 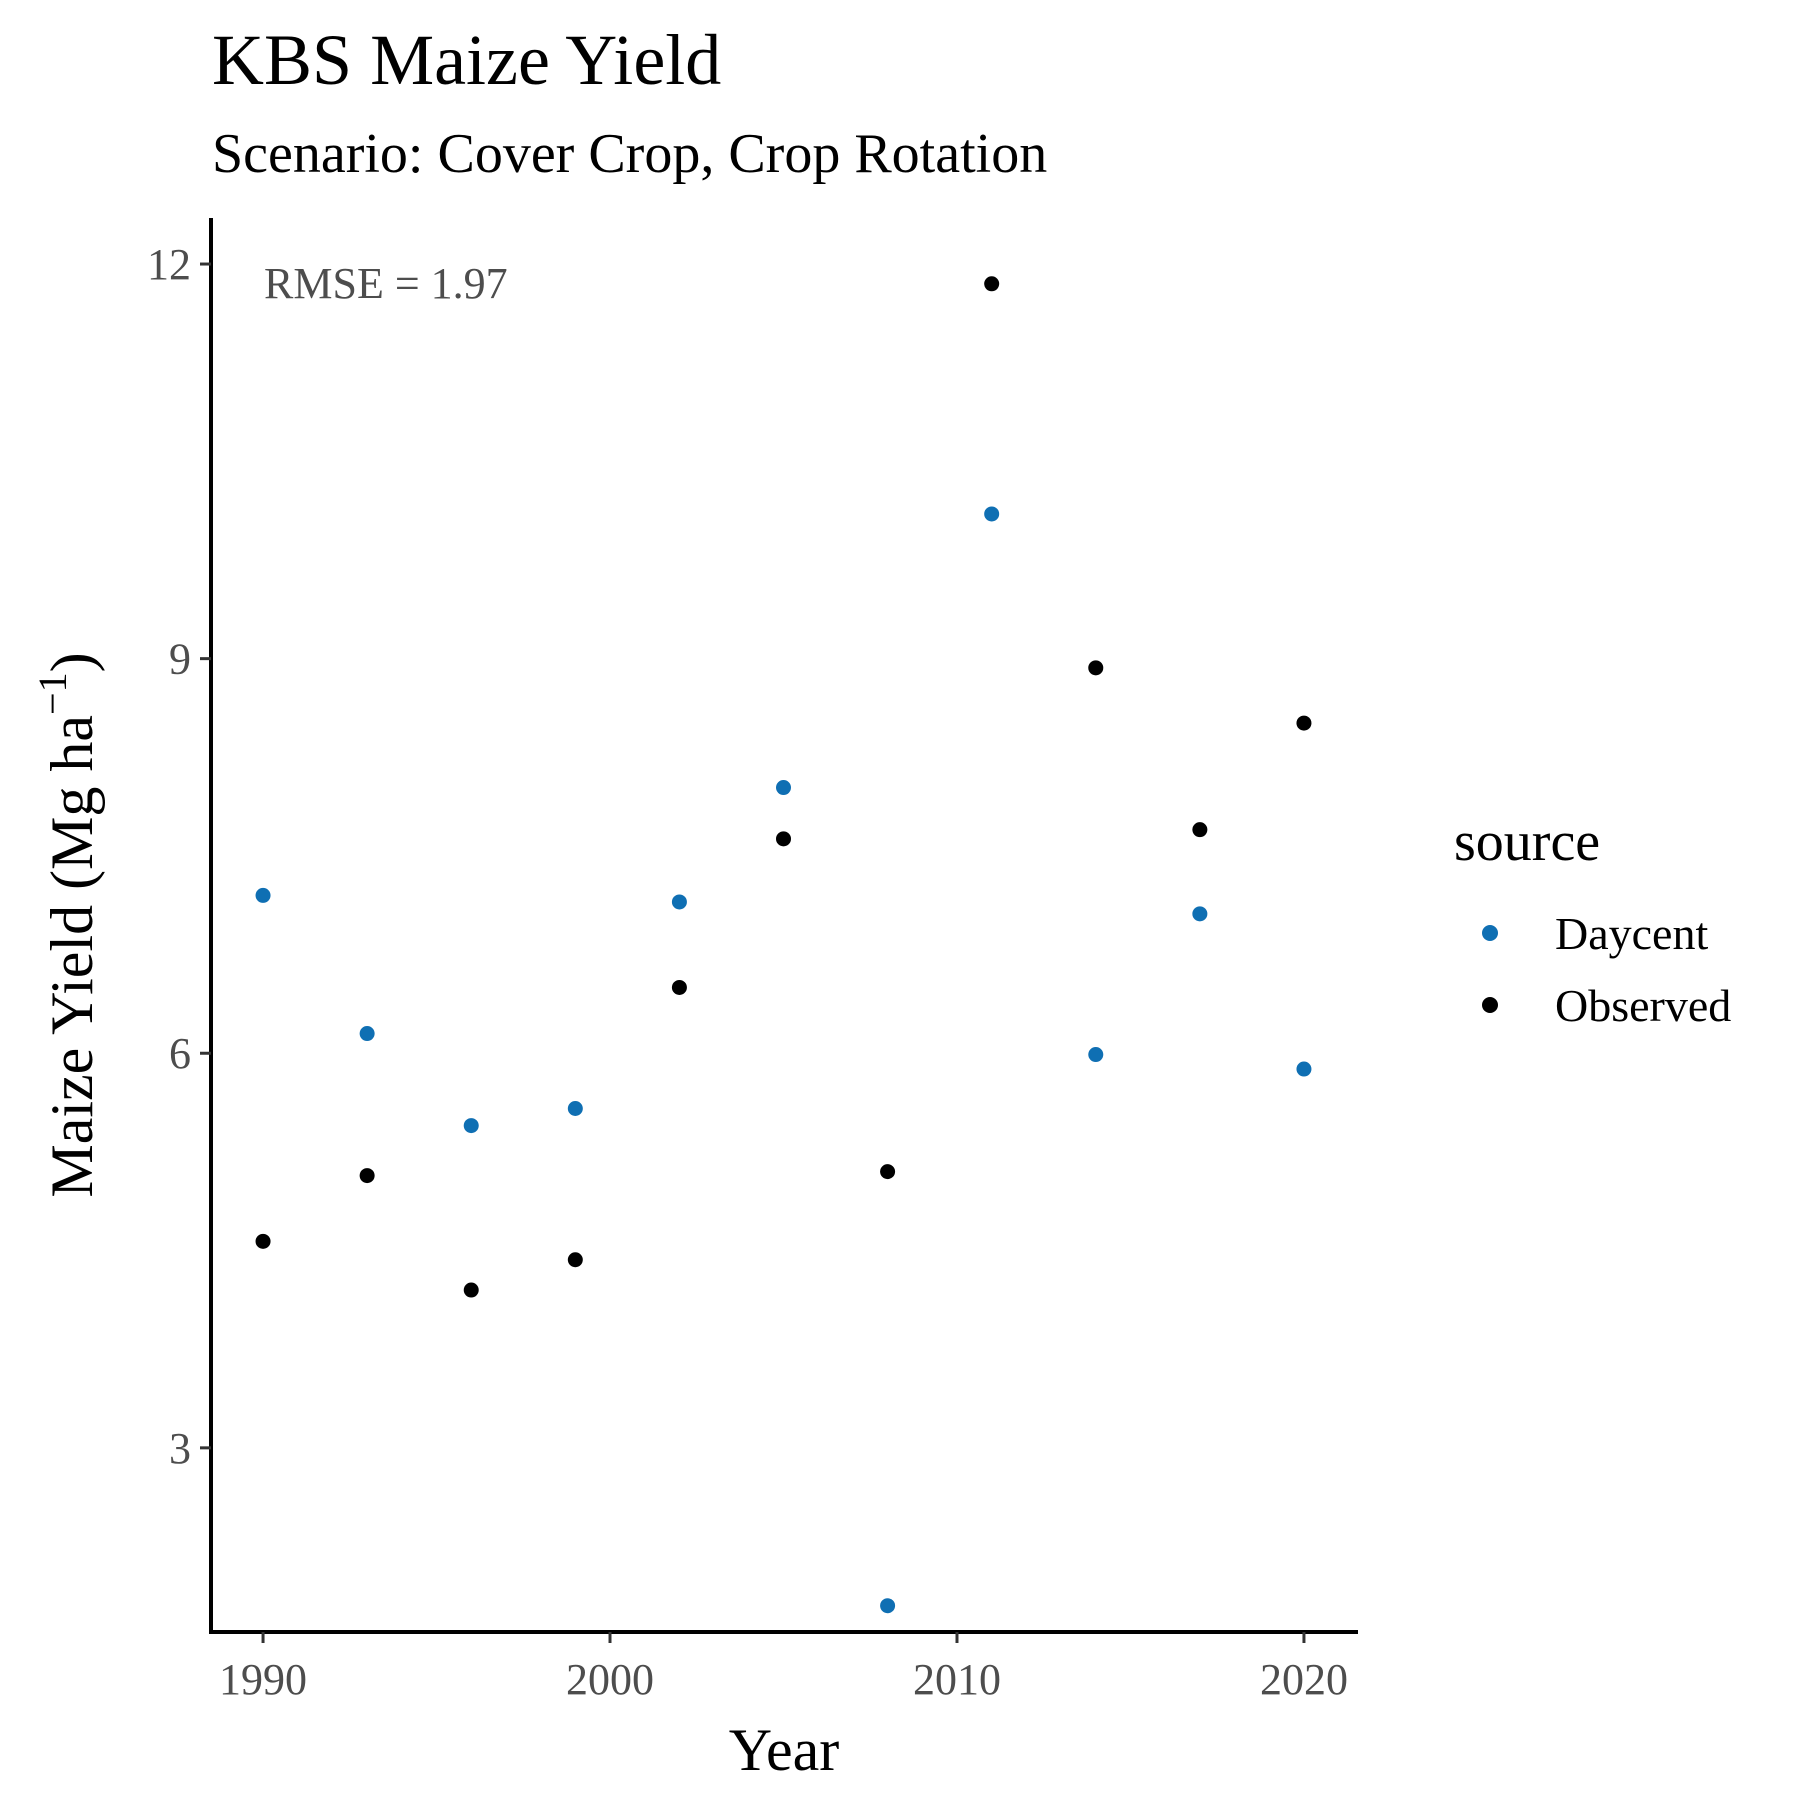 I want to click on y-axis-ticks: 3 6 9 12, so click(x=179, y=856).